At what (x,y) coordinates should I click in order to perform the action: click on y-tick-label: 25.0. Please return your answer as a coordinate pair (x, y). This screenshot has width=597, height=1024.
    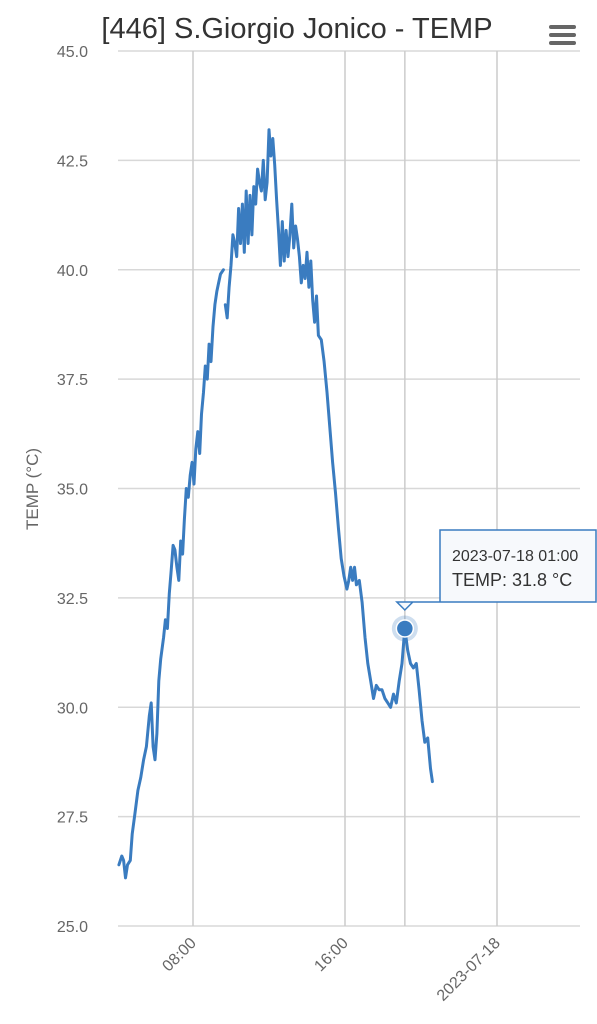
    Looking at the image, I should click on (72, 927).